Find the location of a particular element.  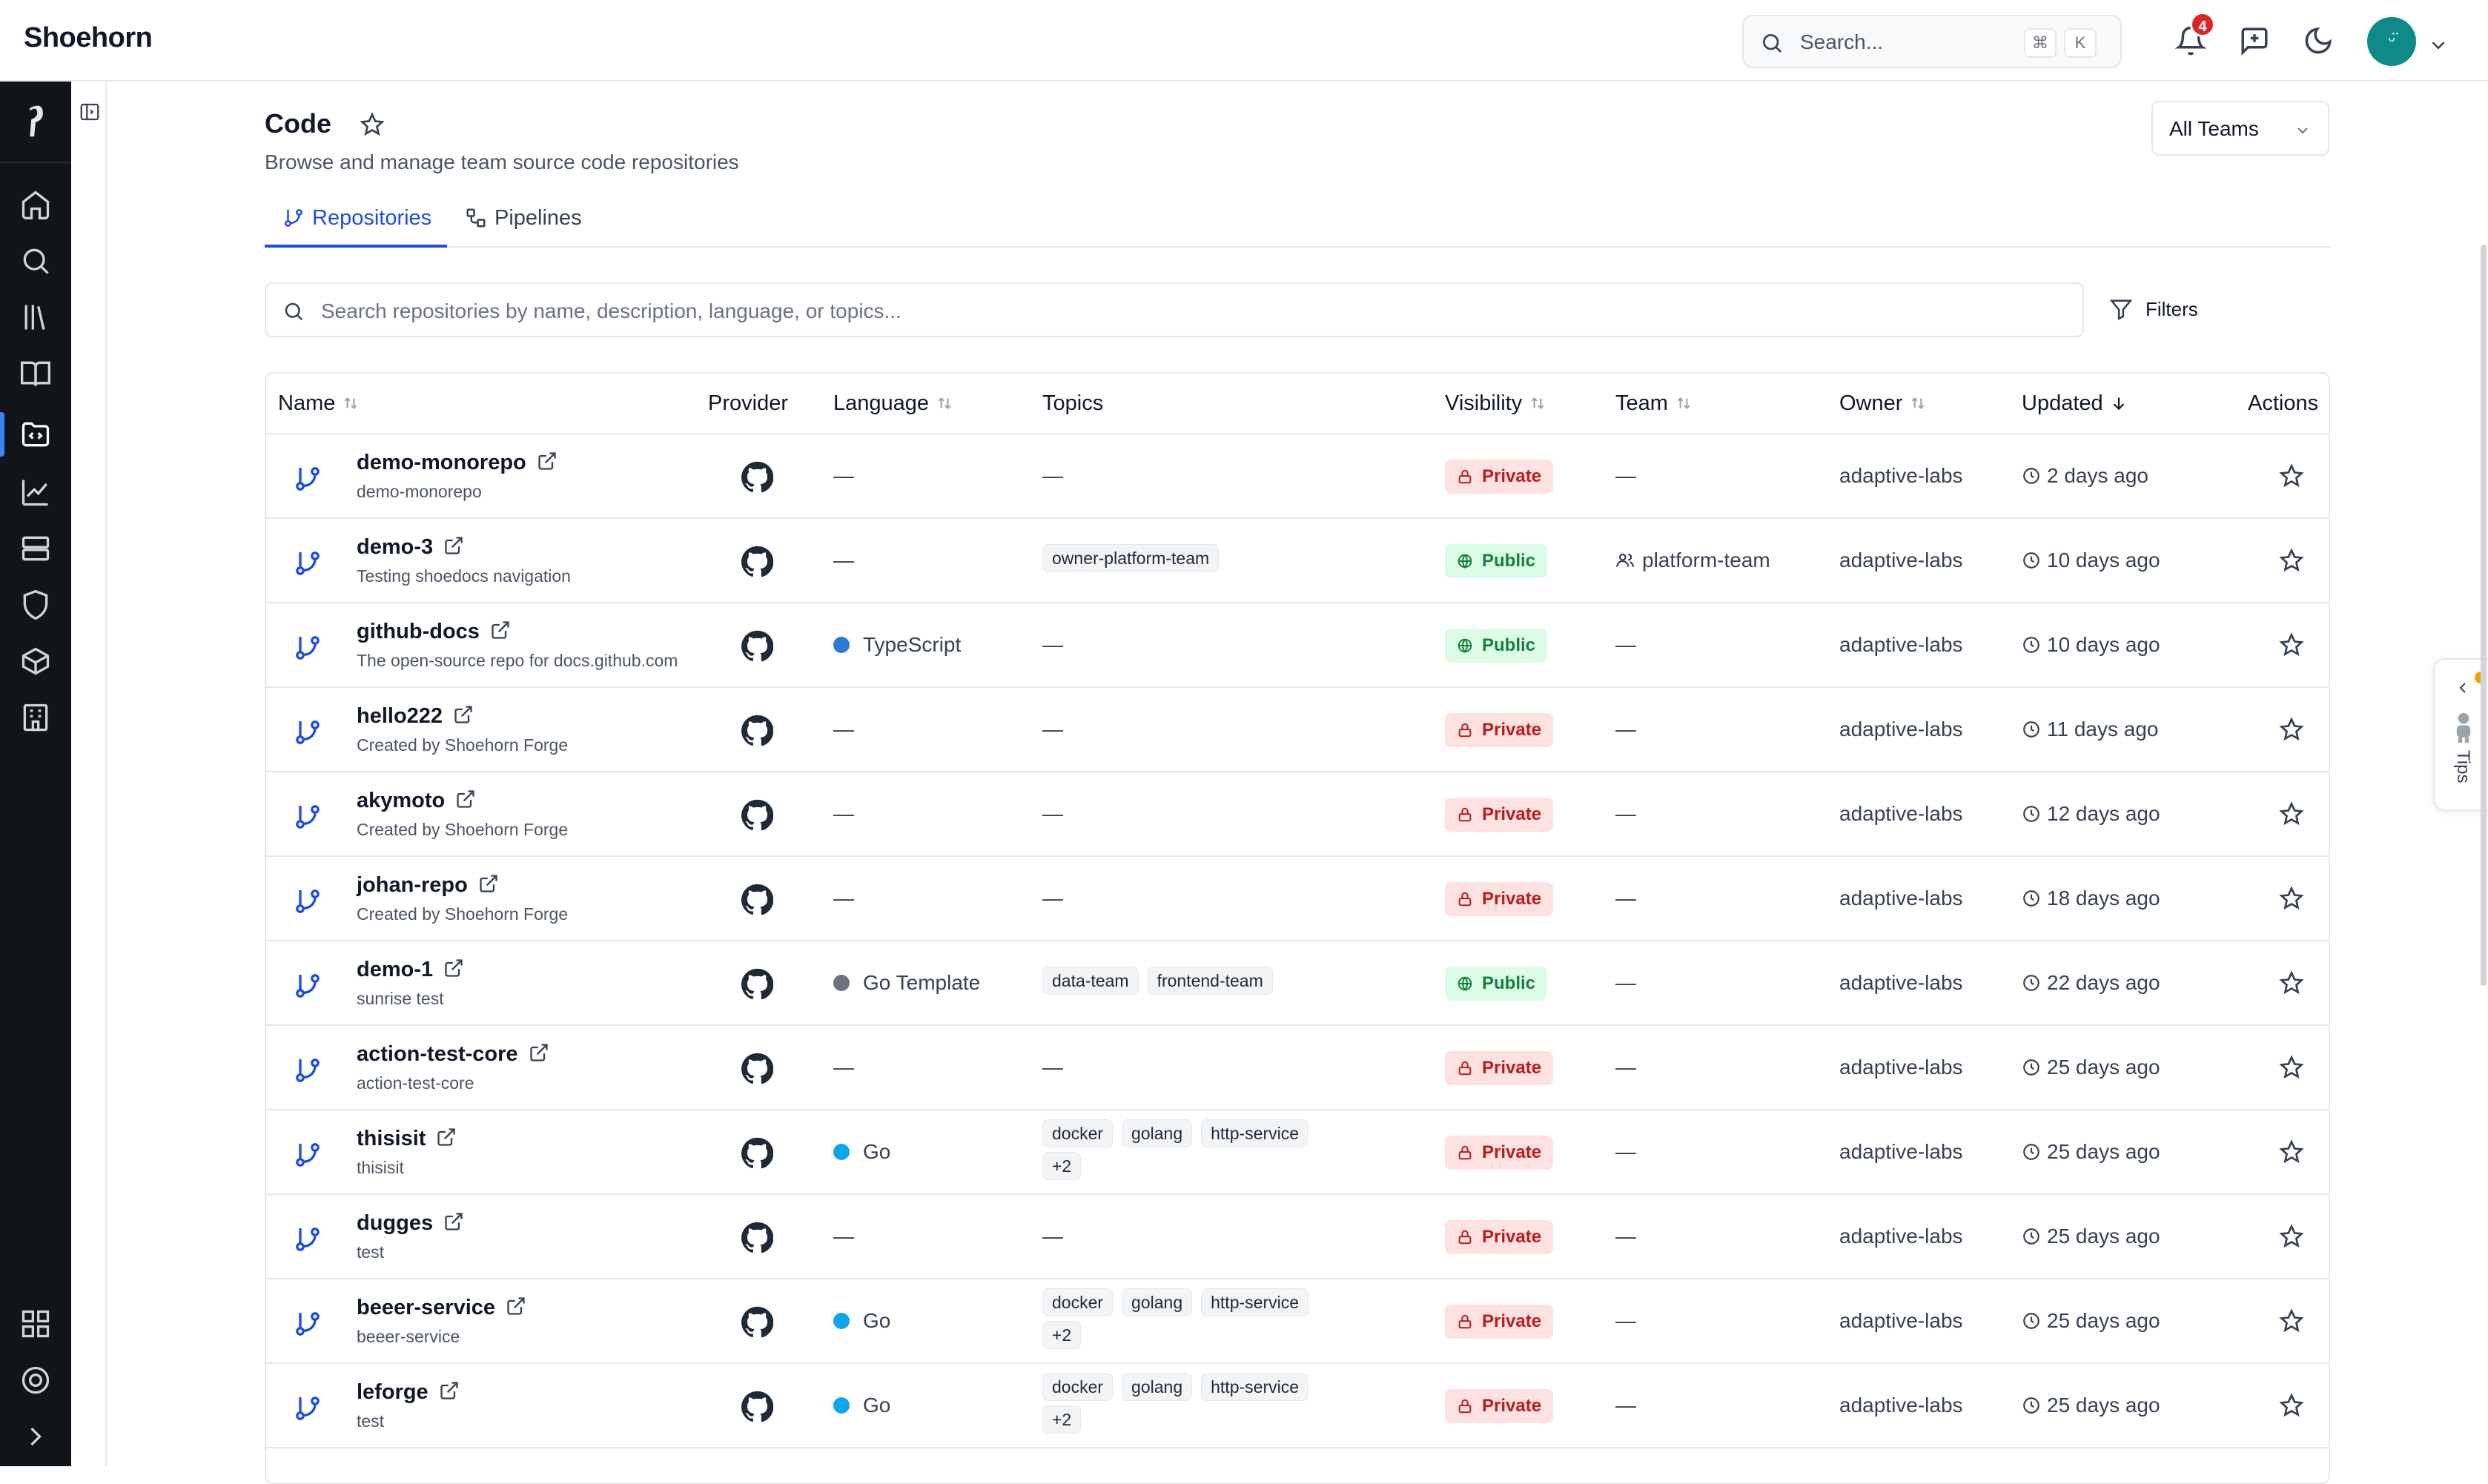

tips-tab: Tips is located at coordinates (2460, 734).